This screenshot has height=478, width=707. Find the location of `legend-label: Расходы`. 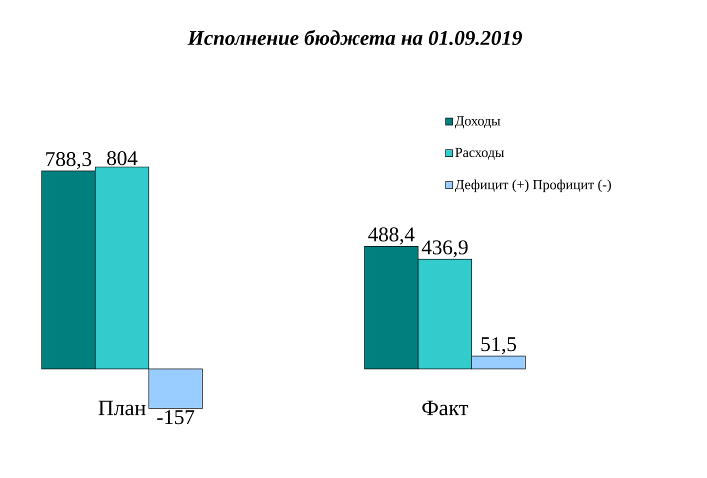

legend-label: Расходы is located at coordinates (479, 154).